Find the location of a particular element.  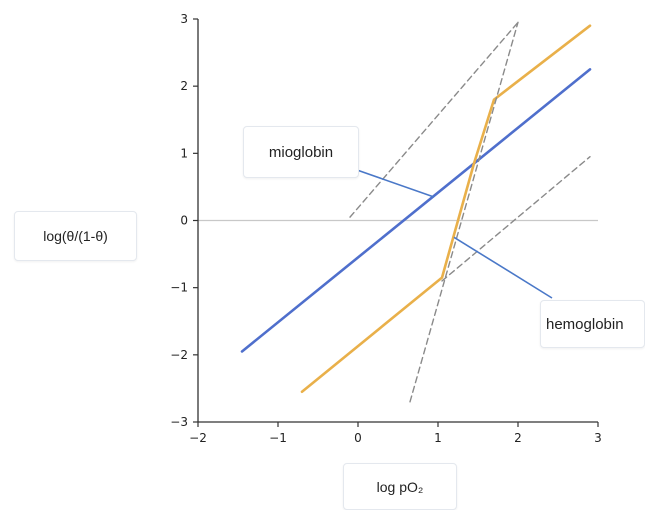

y-tick-label: 2 is located at coordinates (184, 86).